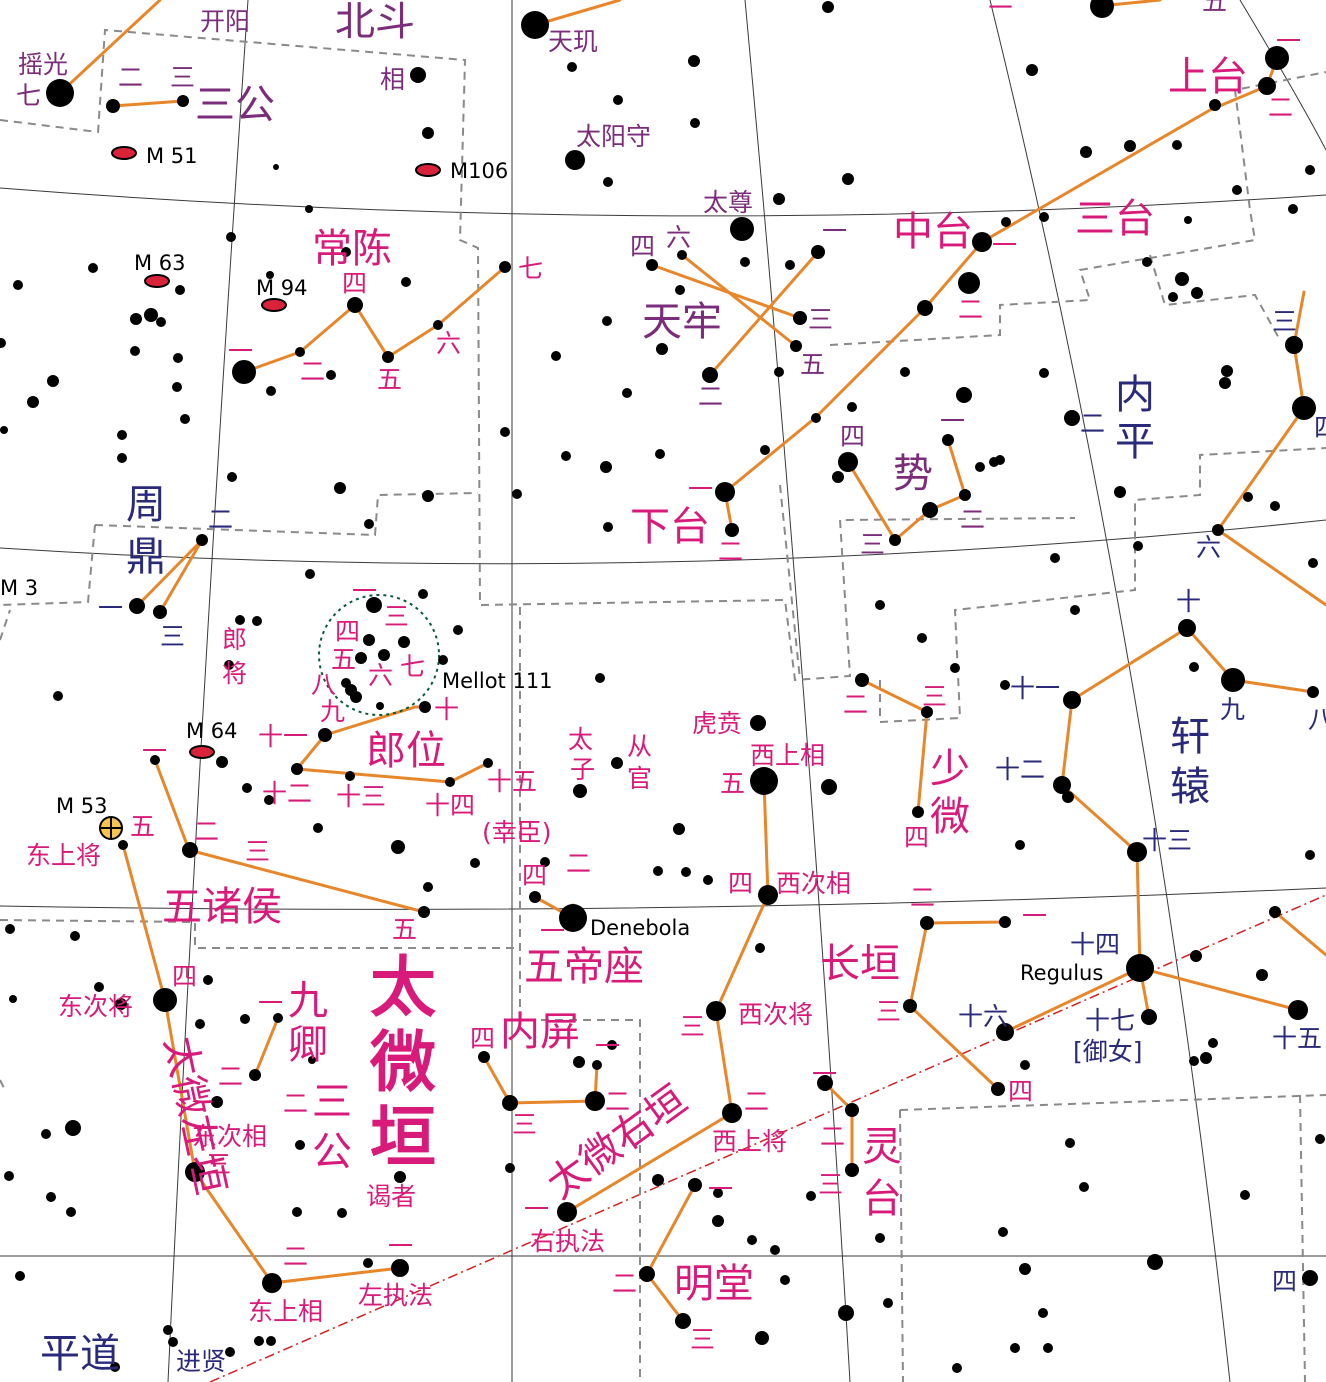 Image resolution: width=1326 pixels, height=1382 pixels. What do you see at coordinates (1035, 688) in the screenshot?
I see `label-xy11: 十一` at bounding box center [1035, 688].